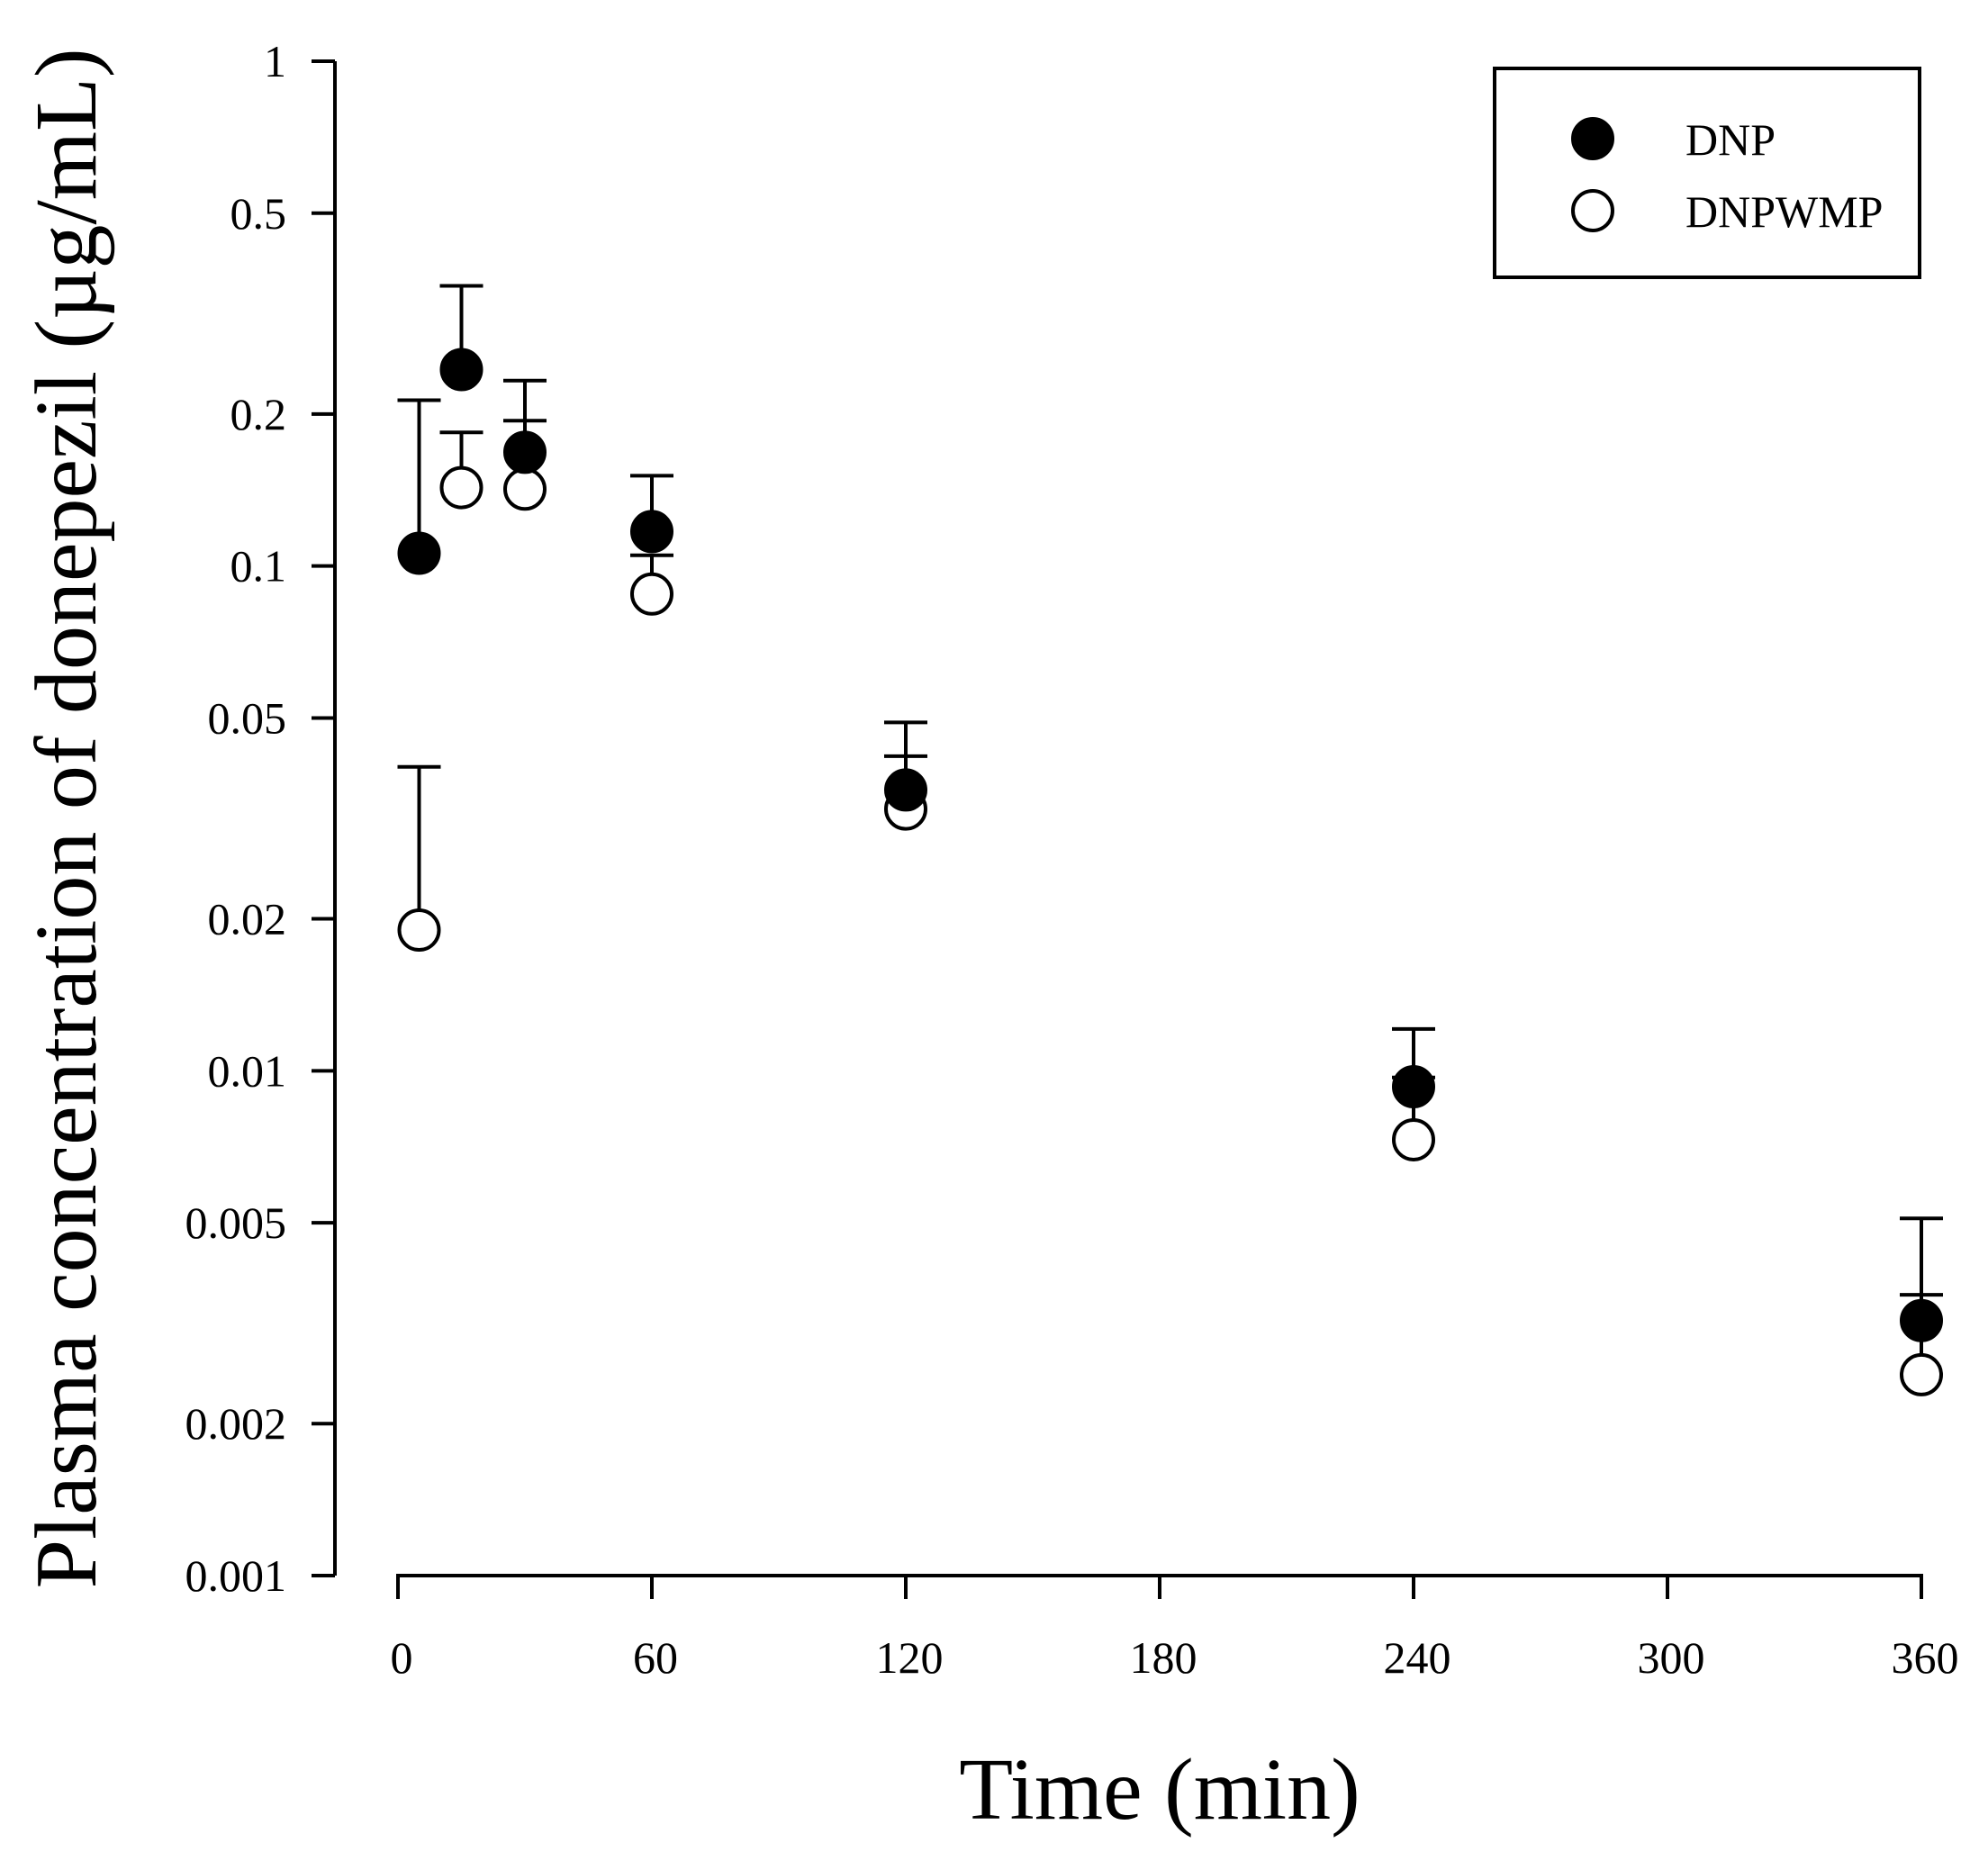 Image resolution: width=1988 pixels, height=1861 pixels. Describe the element at coordinates (258, 566) in the screenshot. I see `y-tick-label: 0.1` at that location.